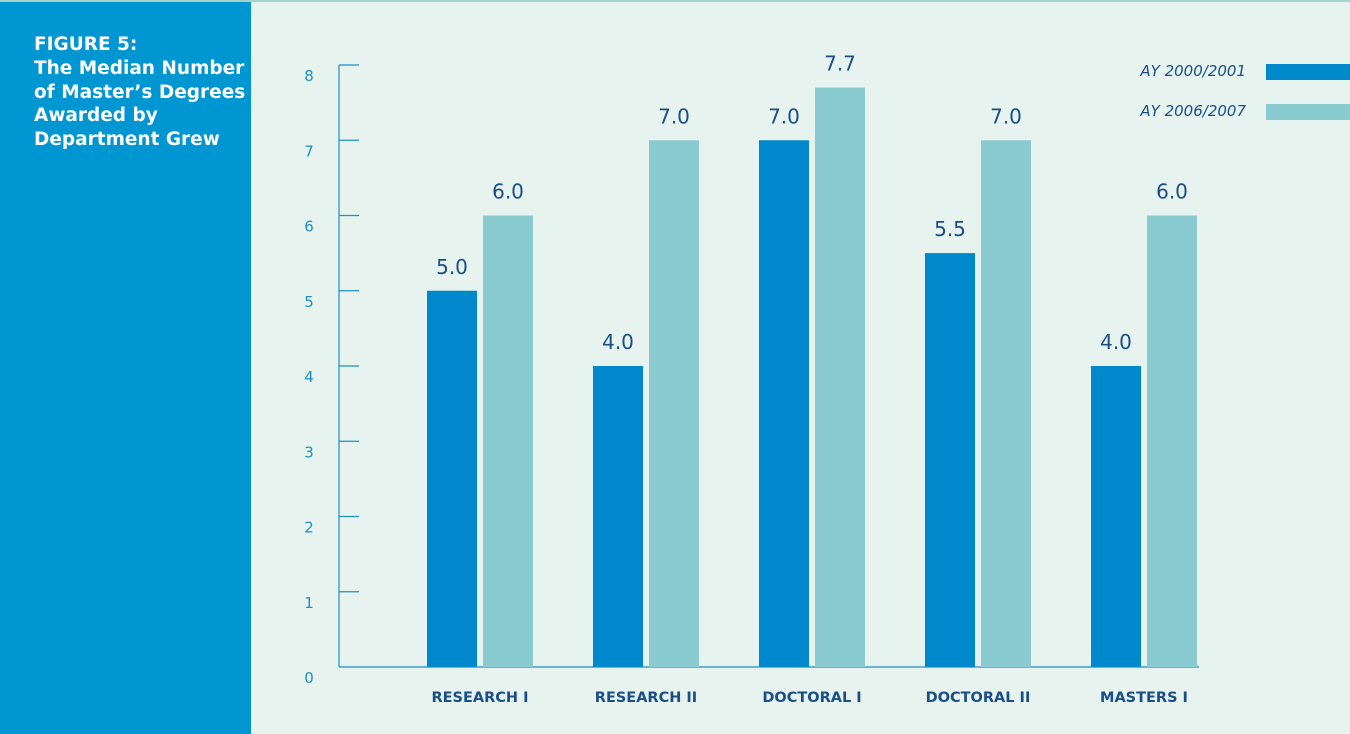 The width and height of the screenshot is (1350, 734). Describe the element at coordinates (646, 698) in the screenshot. I see `category-label: RESEARCH II` at that location.